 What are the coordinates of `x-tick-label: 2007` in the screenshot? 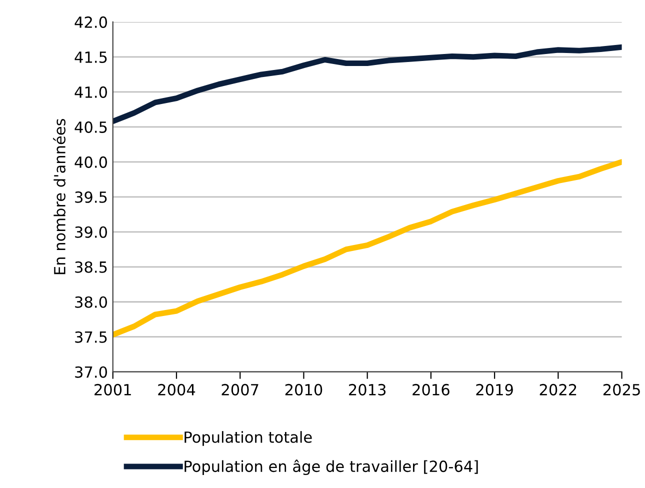 It's located at (240, 390).